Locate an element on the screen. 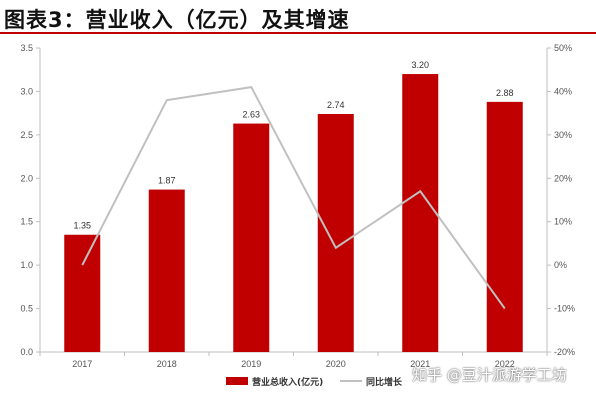  bar-data-label: 2.88 is located at coordinates (505, 93).